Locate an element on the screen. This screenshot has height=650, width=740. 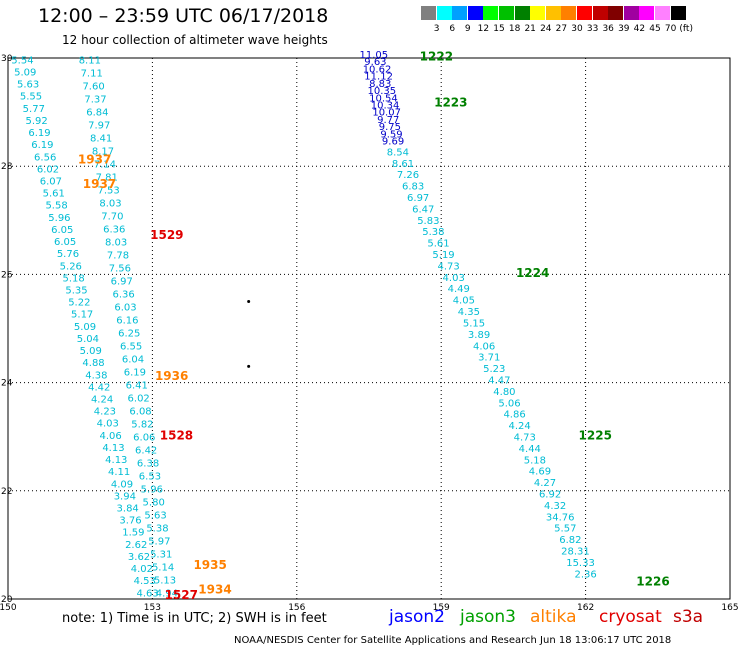
swh-value: 4.49 is located at coordinates (459, 289).